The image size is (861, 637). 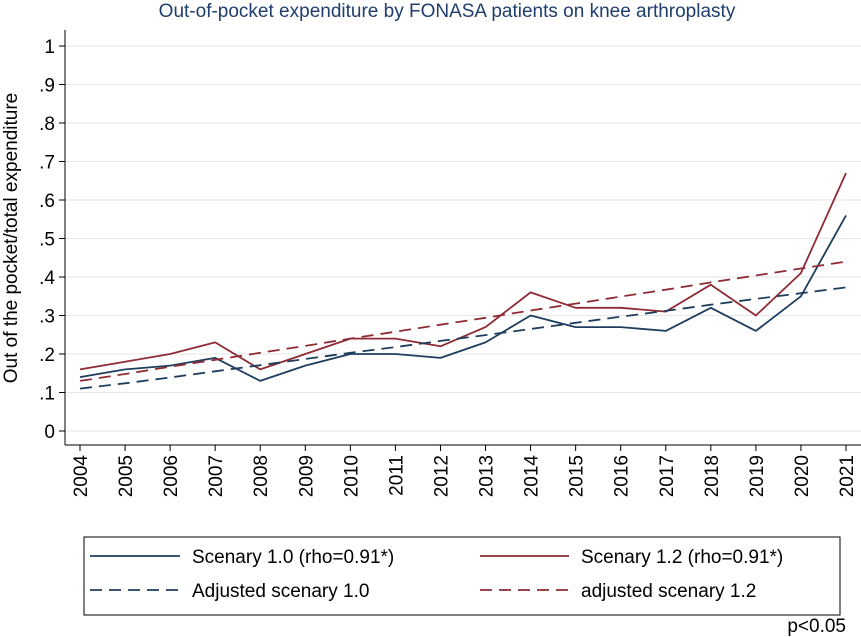 I want to click on legend-box, so click(x=462, y=576).